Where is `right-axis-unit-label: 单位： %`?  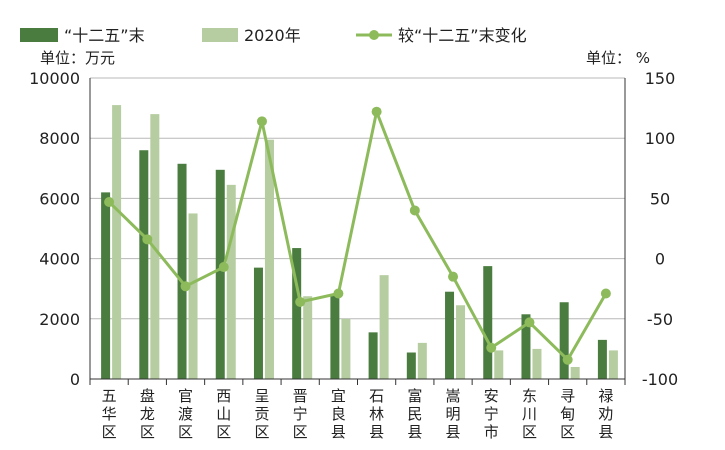 right-axis-unit-label: 单位： % is located at coordinates (618, 58).